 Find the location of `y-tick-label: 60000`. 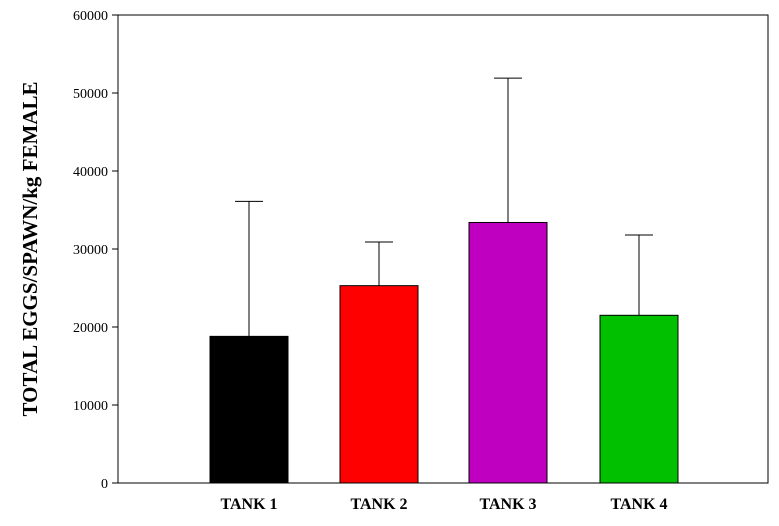

y-tick-label: 60000 is located at coordinates (90, 16).